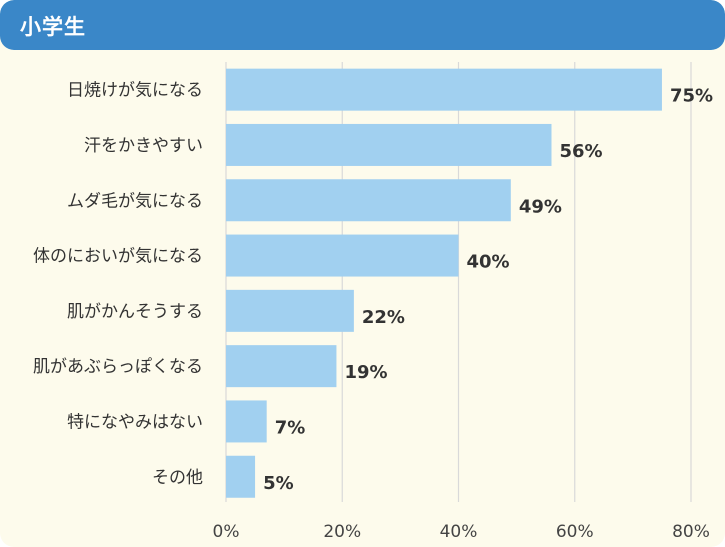 Image resolution: width=725 pixels, height=547 pixels. What do you see at coordinates (362, 25) in the screenshot?
I see `header-bar: 小学生` at bounding box center [362, 25].